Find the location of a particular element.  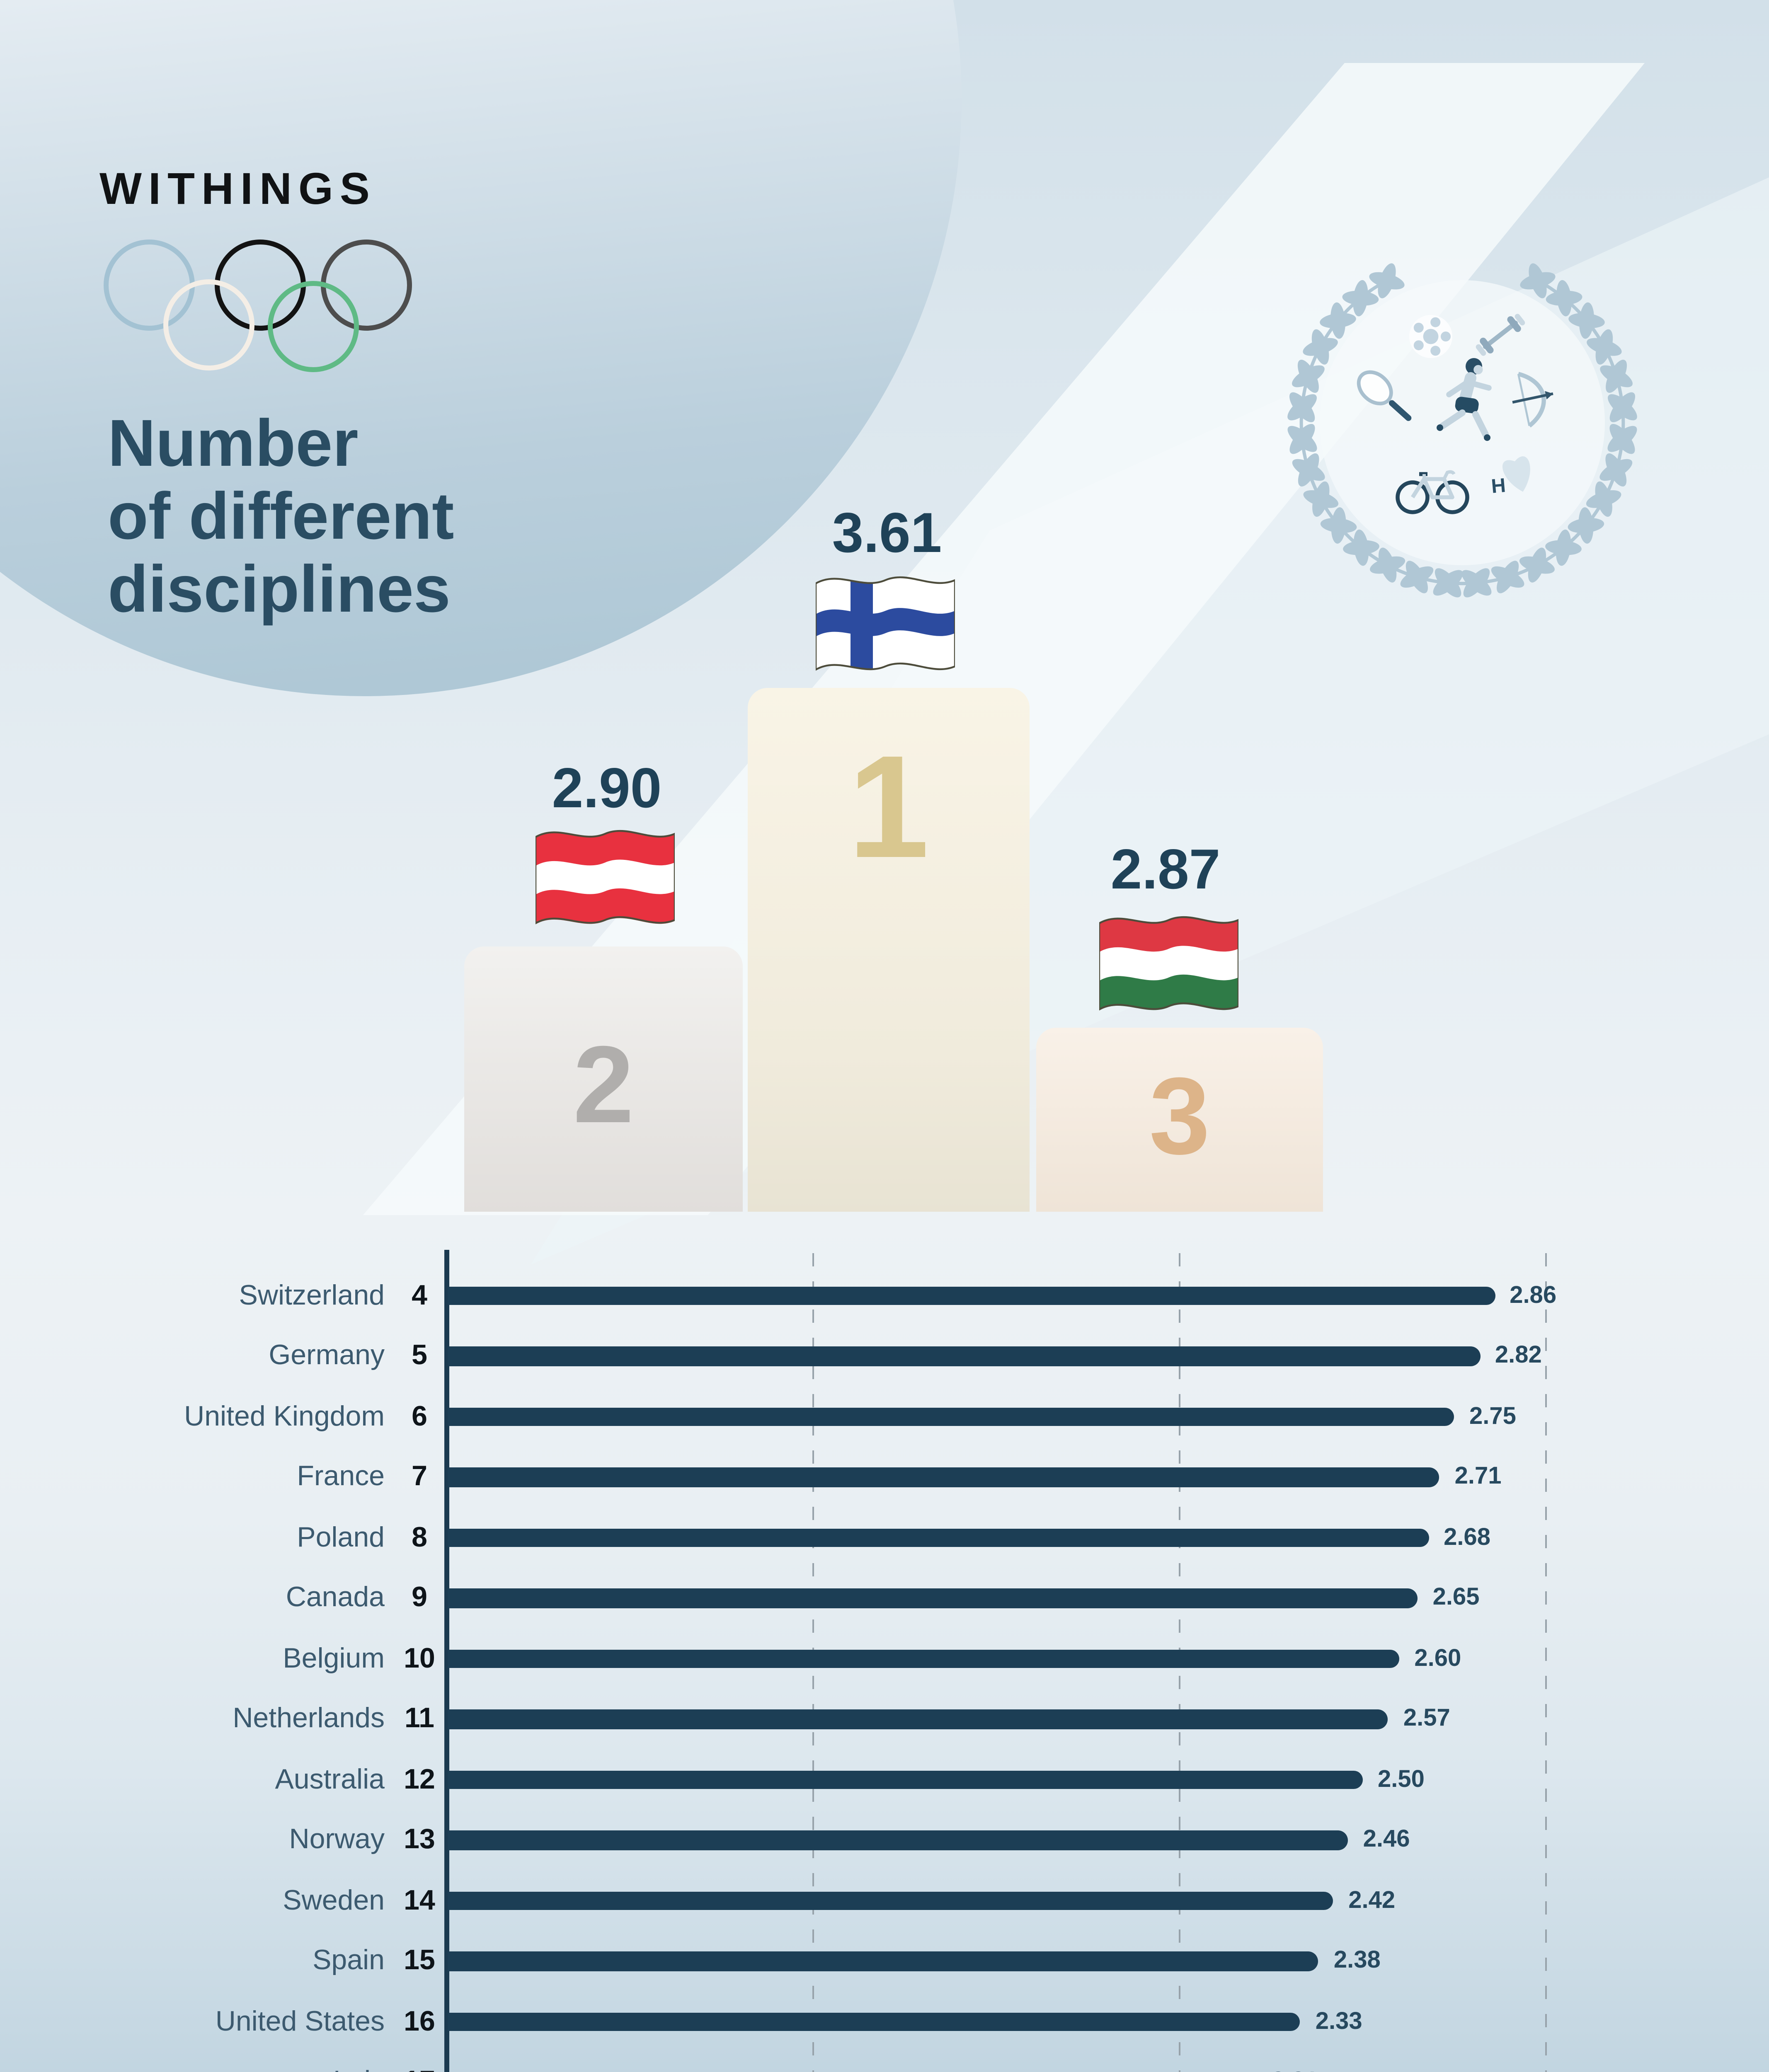

country-label: Australia is located at coordinates (330, 1778).